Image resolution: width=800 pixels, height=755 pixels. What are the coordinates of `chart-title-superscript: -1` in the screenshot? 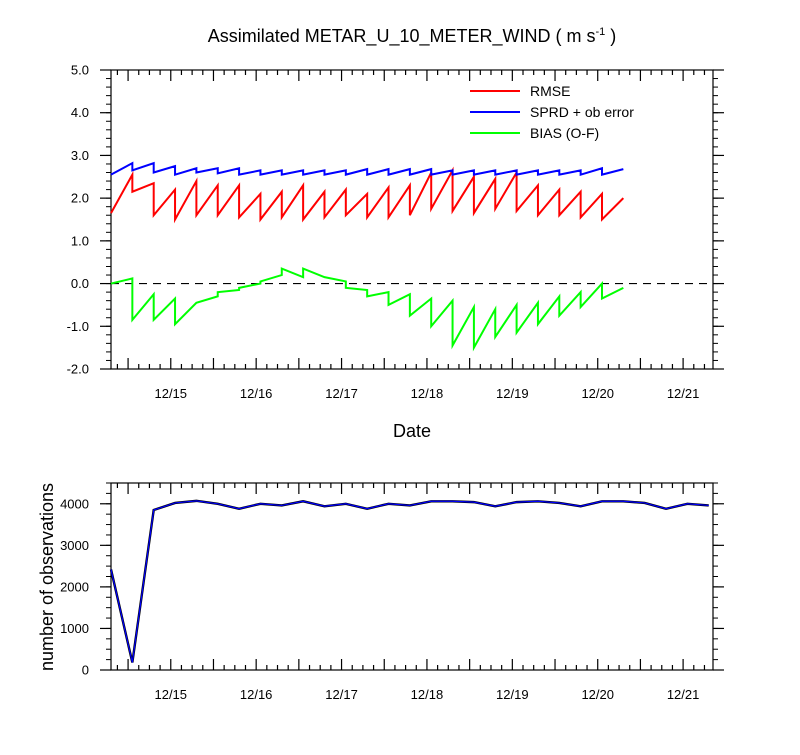 It's located at (600, 32).